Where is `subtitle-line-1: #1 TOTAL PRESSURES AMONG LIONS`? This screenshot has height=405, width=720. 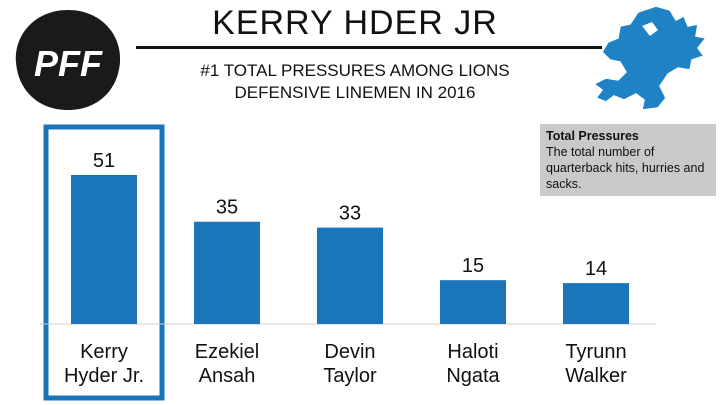
subtitle-line-1: #1 TOTAL PRESSURES AMONG LIONS is located at coordinates (355, 70).